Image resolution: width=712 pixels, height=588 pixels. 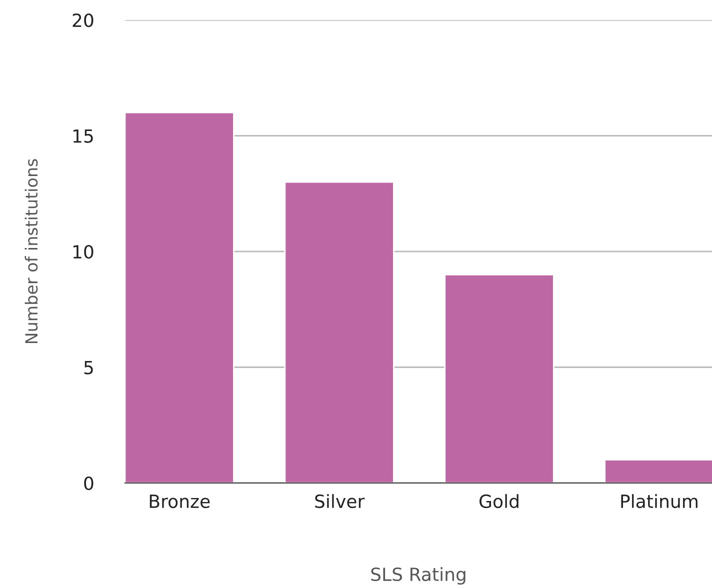 What do you see at coordinates (83, 20) in the screenshot?
I see `y-tick-label: 20` at bounding box center [83, 20].